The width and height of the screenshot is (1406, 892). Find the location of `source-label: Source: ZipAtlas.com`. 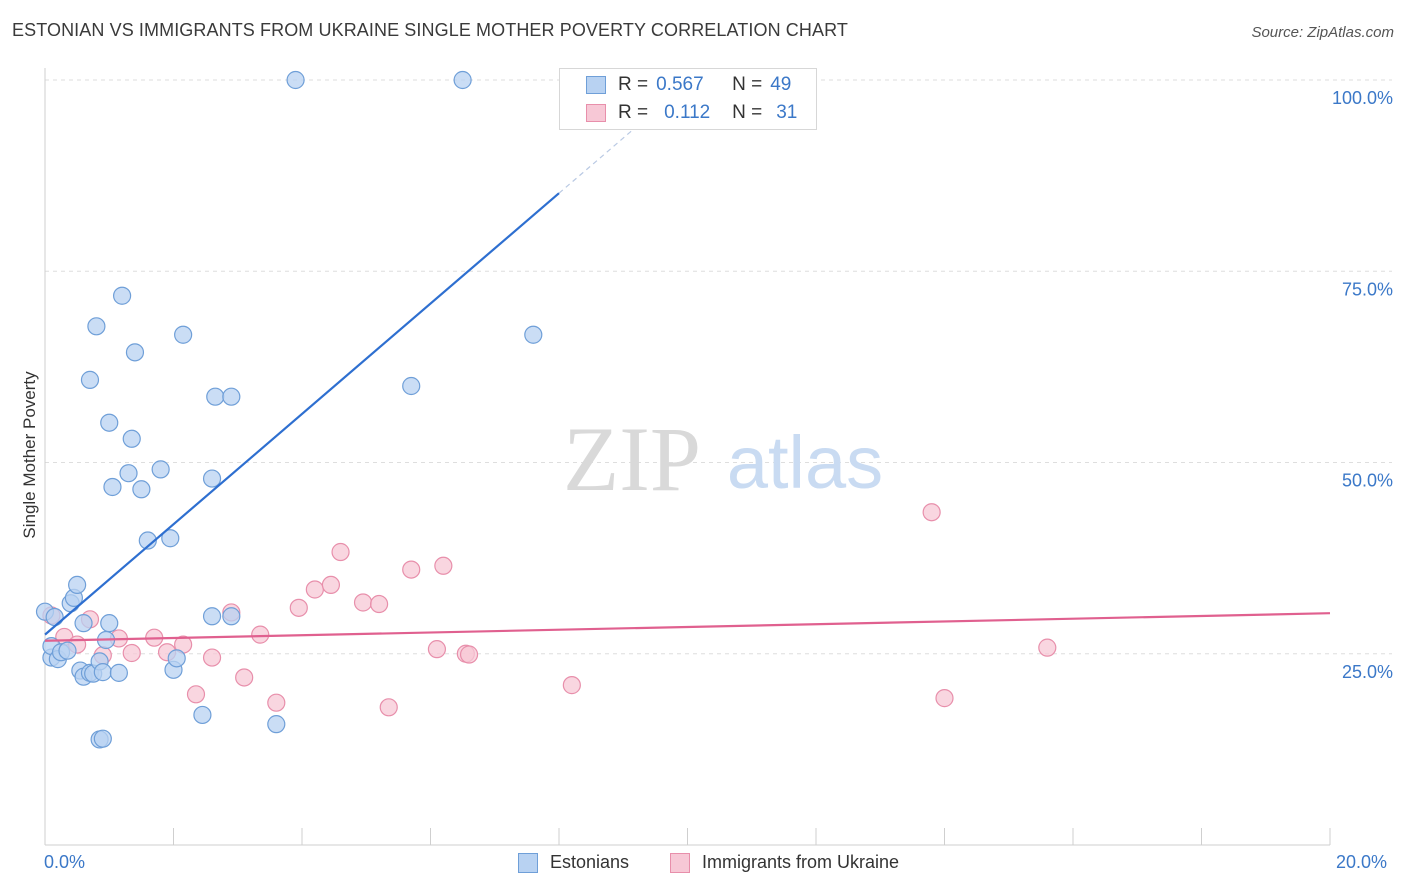

source-label: Source: ZipAtlas.com is located at coordinates (1322, 32).